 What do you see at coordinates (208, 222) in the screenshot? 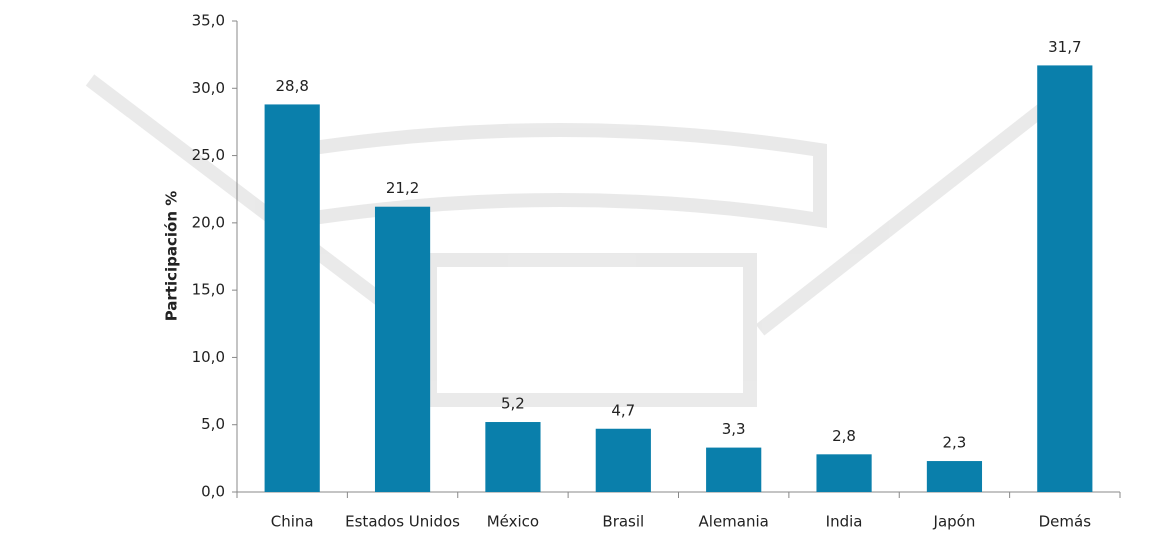
I see `y-tick-label: 20,0` at bounding box center [208, 222].